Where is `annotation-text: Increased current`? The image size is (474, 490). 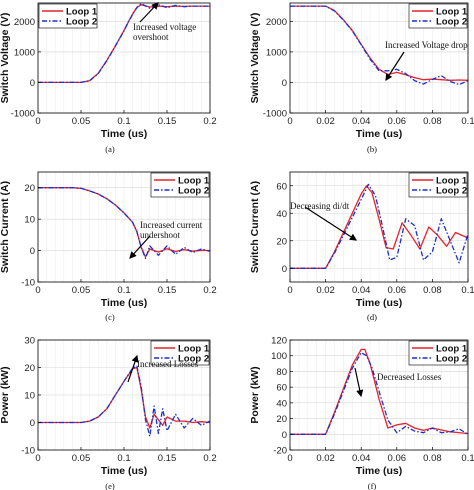
annotation-text: Increased current is located at coordinates (171, 225).